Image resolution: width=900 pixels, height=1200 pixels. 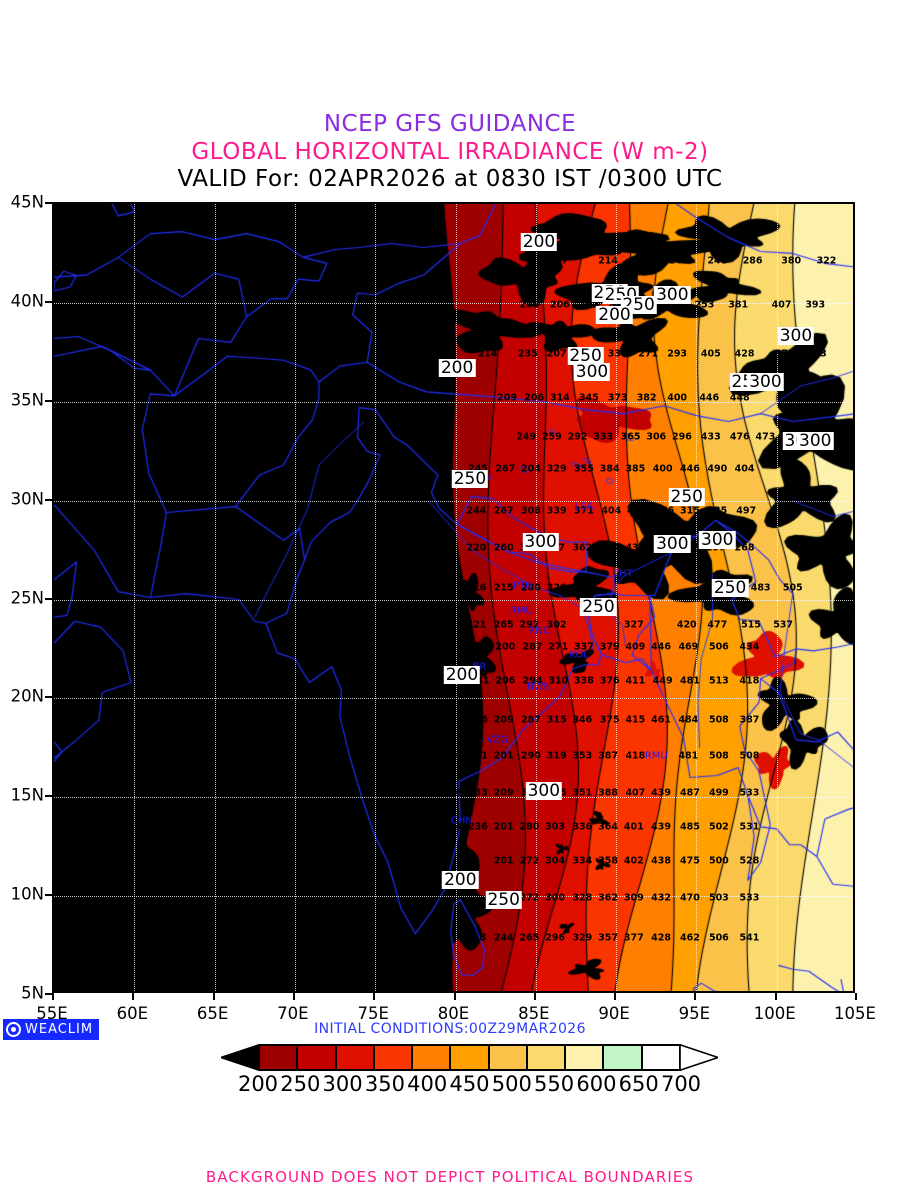 What do you see at coordinates (816, 354) in the screenshot?
I see `grid-value: 313` at bounding box center [816, 354].